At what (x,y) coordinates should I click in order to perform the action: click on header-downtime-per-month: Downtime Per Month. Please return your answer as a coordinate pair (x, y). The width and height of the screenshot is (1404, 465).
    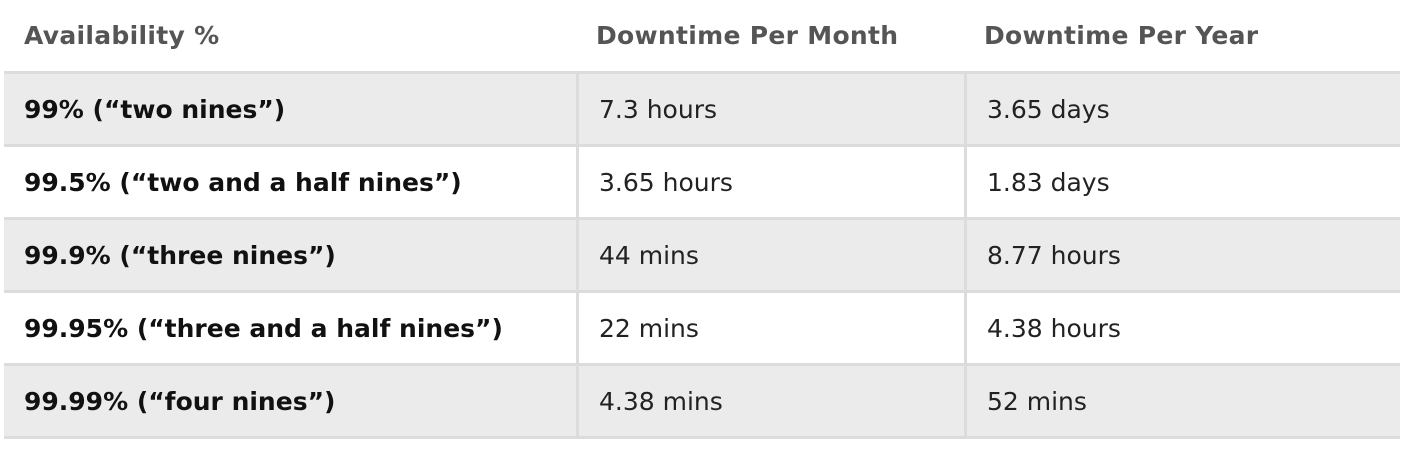
    Looking at the image, I should click on (747, 35).